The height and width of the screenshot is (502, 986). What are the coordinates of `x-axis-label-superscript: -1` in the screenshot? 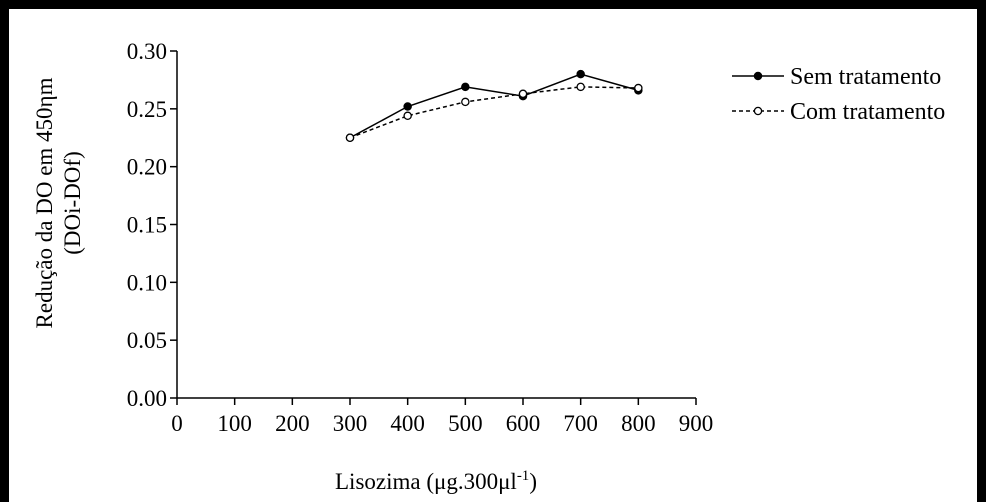 It's located at (523, 476).